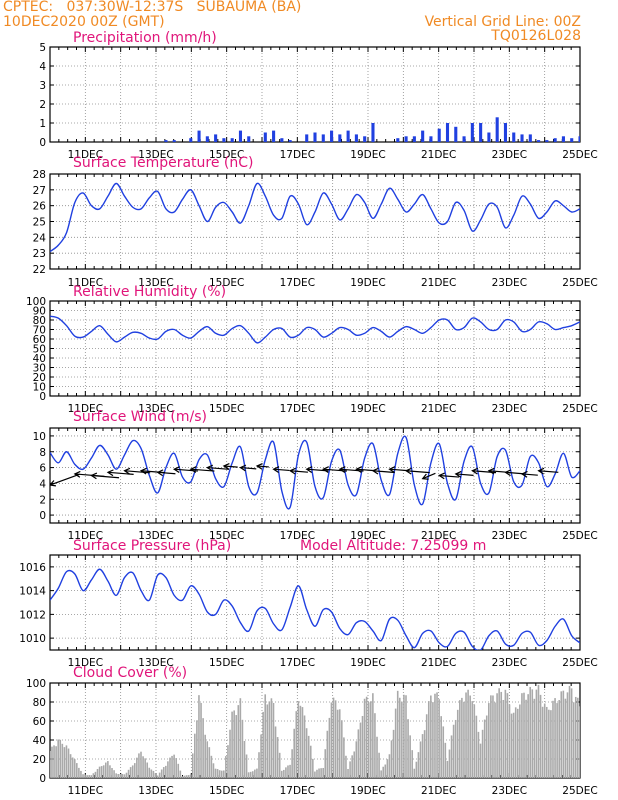  What do you see at coordinates (39, 378) in the screenshot?
I see `y-tick-label: 20` at bounding box center [39, 378].